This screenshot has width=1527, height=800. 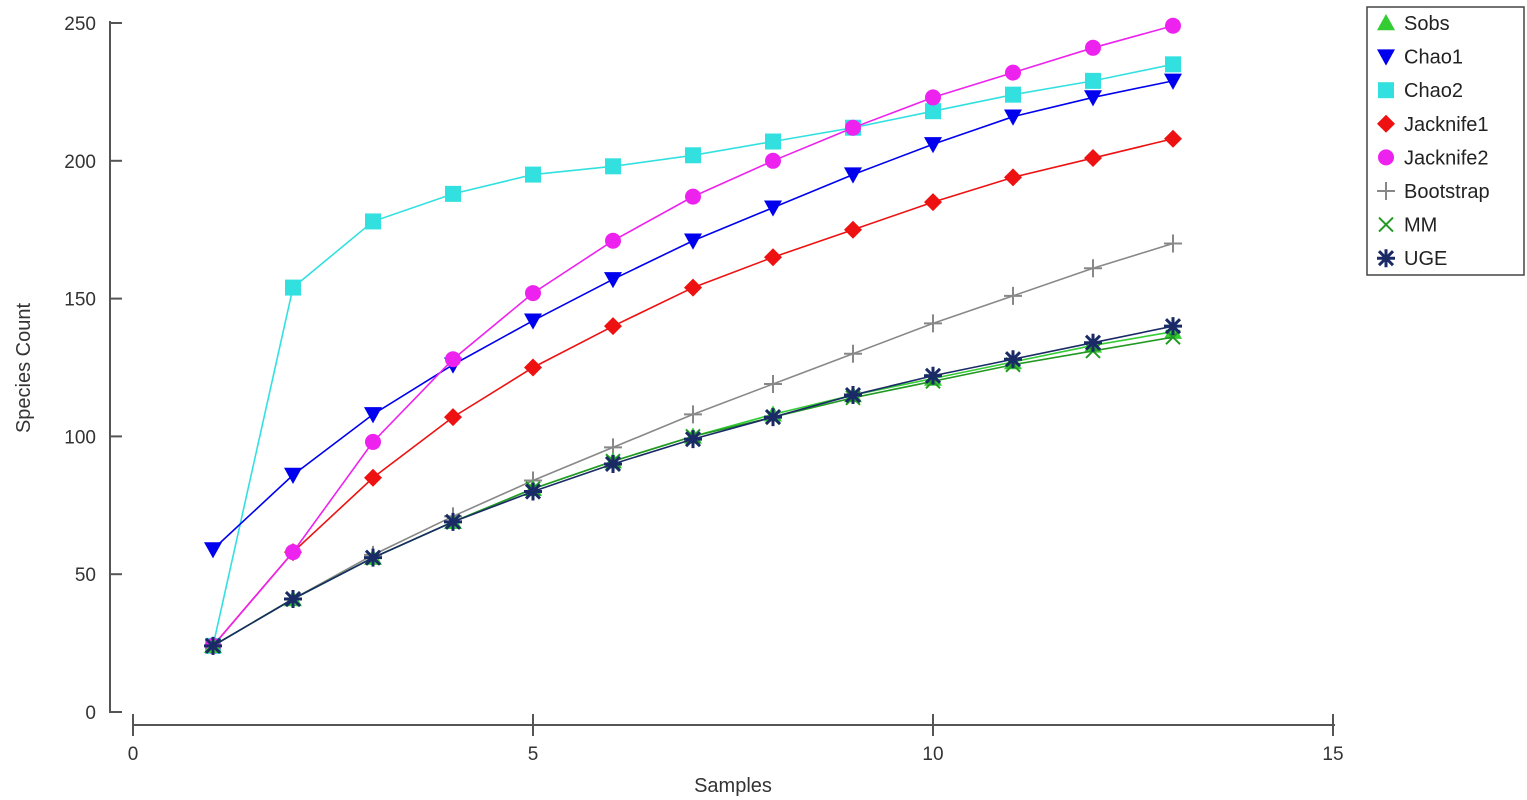 I want to click on y-tick-label: 50, so click(x=85, y=575).